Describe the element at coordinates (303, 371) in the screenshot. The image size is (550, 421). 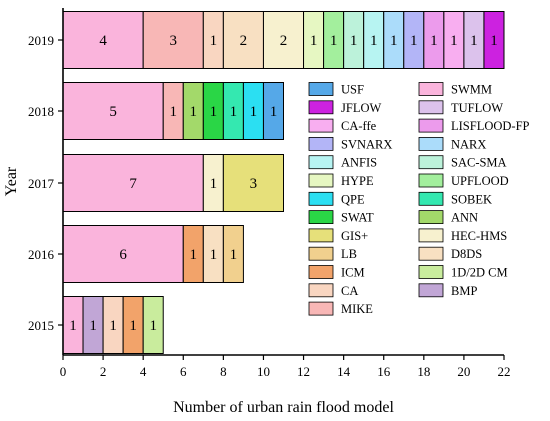
I see `x-tick-label: 12` at that location.